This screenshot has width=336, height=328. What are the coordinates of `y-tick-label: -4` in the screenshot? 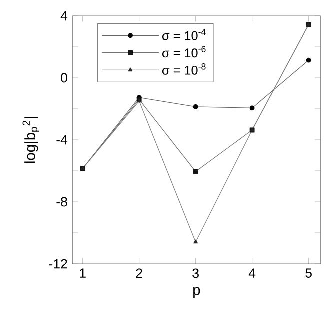 It's located at (62, 140).